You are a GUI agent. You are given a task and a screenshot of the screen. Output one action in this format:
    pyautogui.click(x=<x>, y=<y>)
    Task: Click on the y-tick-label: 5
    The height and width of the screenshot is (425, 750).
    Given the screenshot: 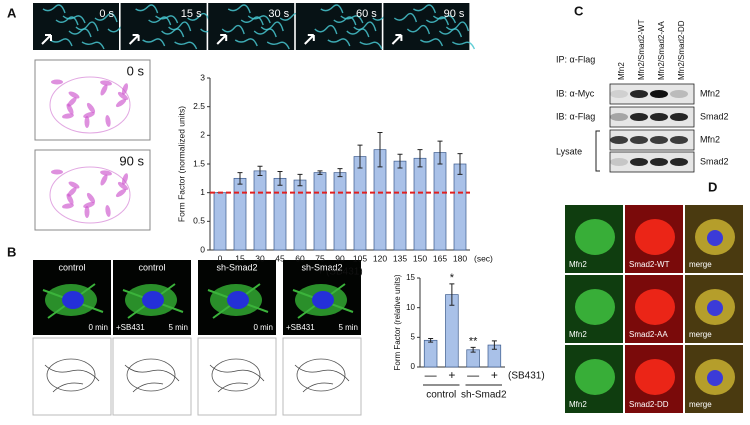 What is the action you would take?
    pyautogui.click(x=413, y=336)
    